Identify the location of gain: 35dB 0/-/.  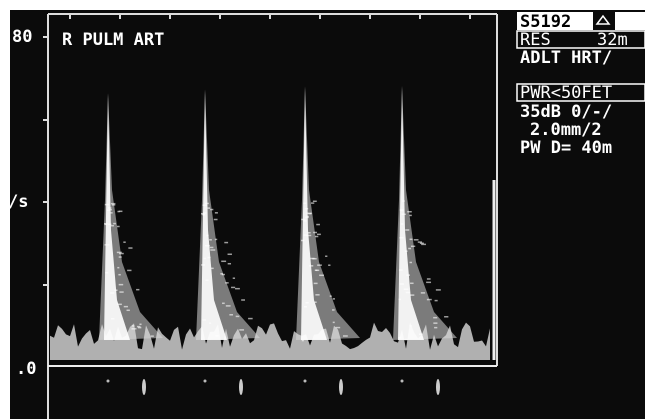
(566, 112).